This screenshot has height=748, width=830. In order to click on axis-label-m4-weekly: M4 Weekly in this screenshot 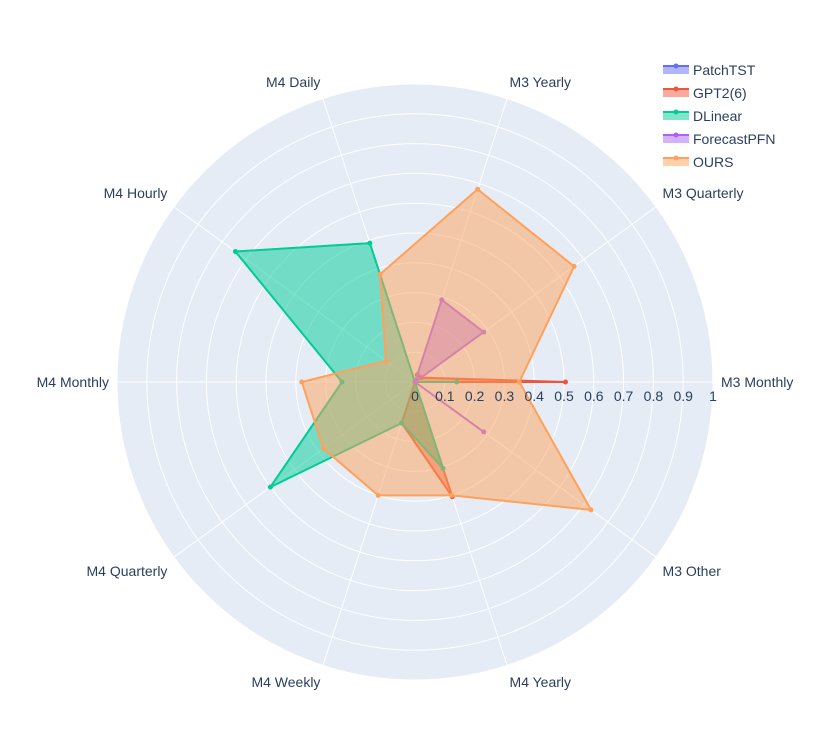, I will do `click(285, 682)`.